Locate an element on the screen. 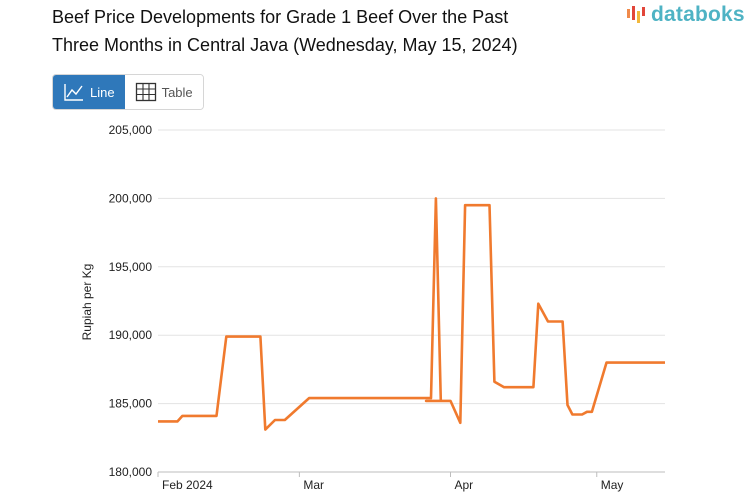  databoks-logo: databoks is located at coordinates (685, 14).